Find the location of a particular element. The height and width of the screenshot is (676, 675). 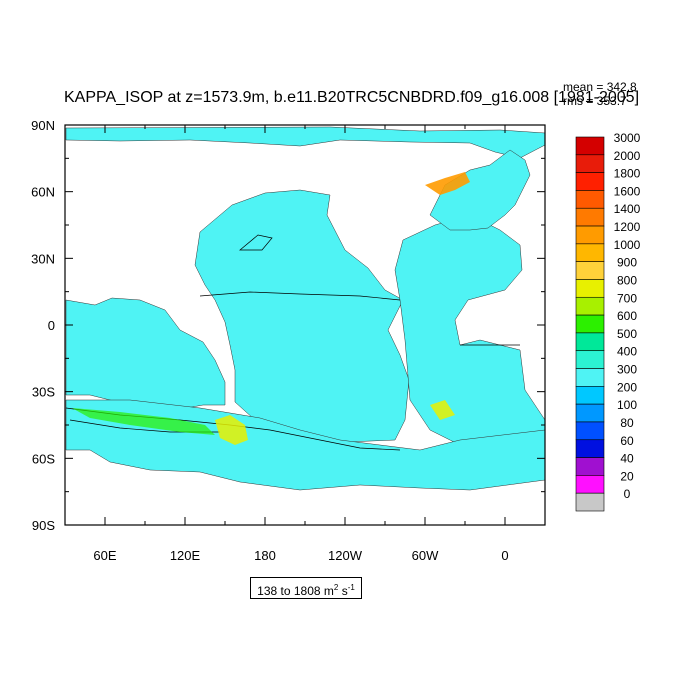

colorbar-label: 300 is located at coordinates (627, 370).